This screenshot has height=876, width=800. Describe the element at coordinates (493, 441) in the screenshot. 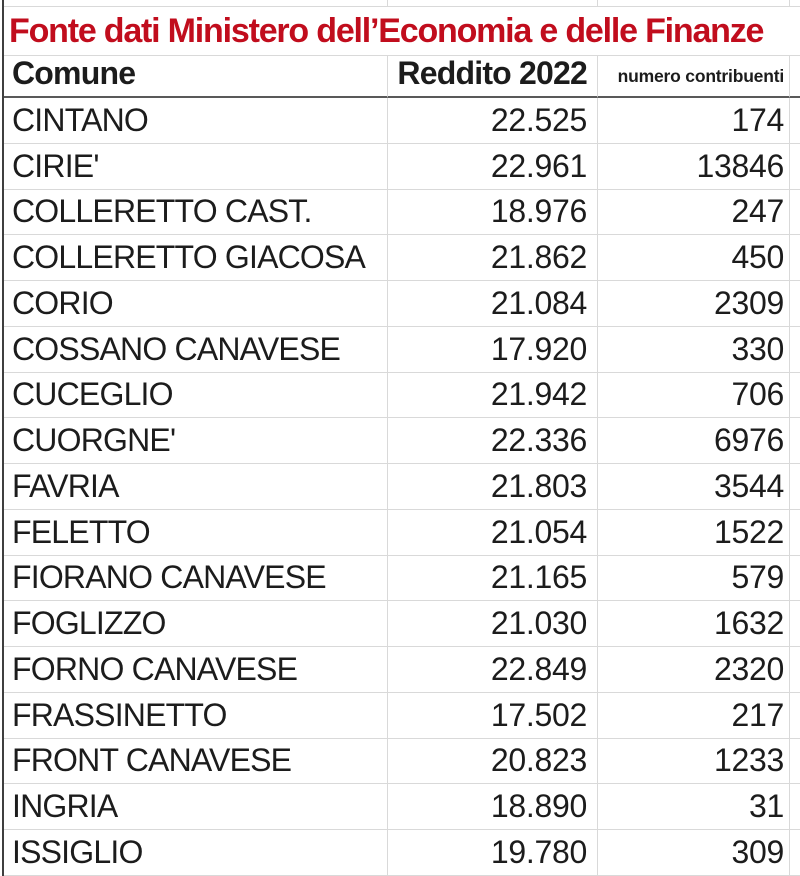

I see `cell-reddito: 22.336` at that location.